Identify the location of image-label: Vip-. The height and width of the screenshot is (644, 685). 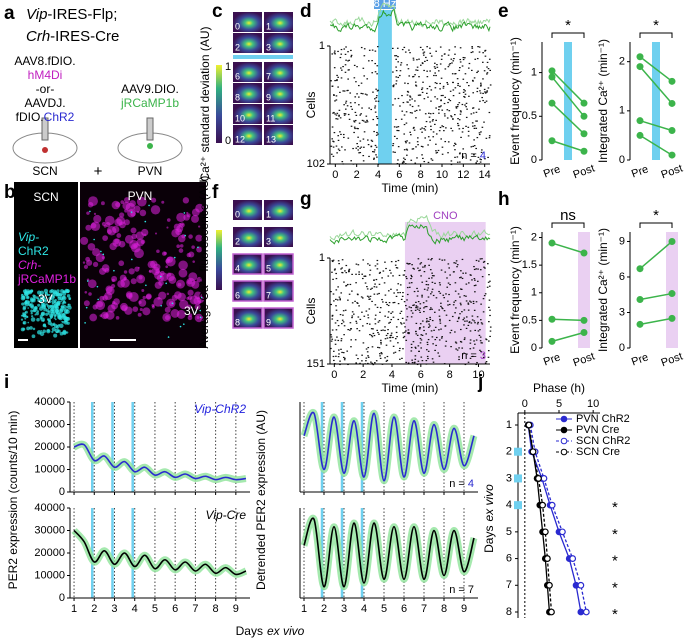
(28, 237).